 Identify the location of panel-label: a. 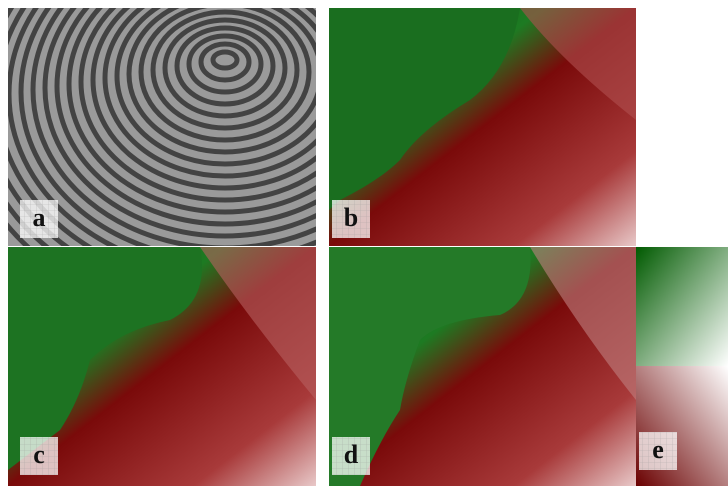
(39, 217).